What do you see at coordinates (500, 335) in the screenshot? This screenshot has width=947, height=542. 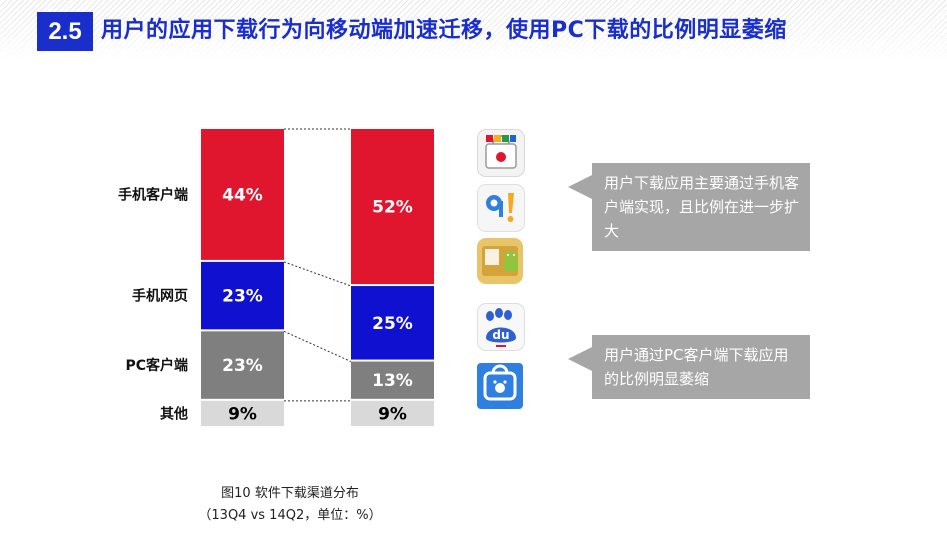 I see `svg-text: du` at bounding box center [500, 335].